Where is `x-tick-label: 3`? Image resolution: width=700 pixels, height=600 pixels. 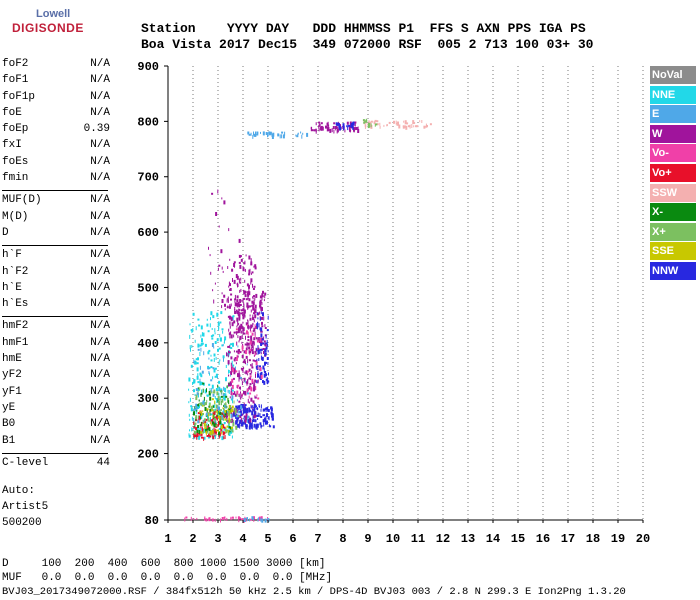
x-tick-label: 3 is located at coordinates (217, 539).